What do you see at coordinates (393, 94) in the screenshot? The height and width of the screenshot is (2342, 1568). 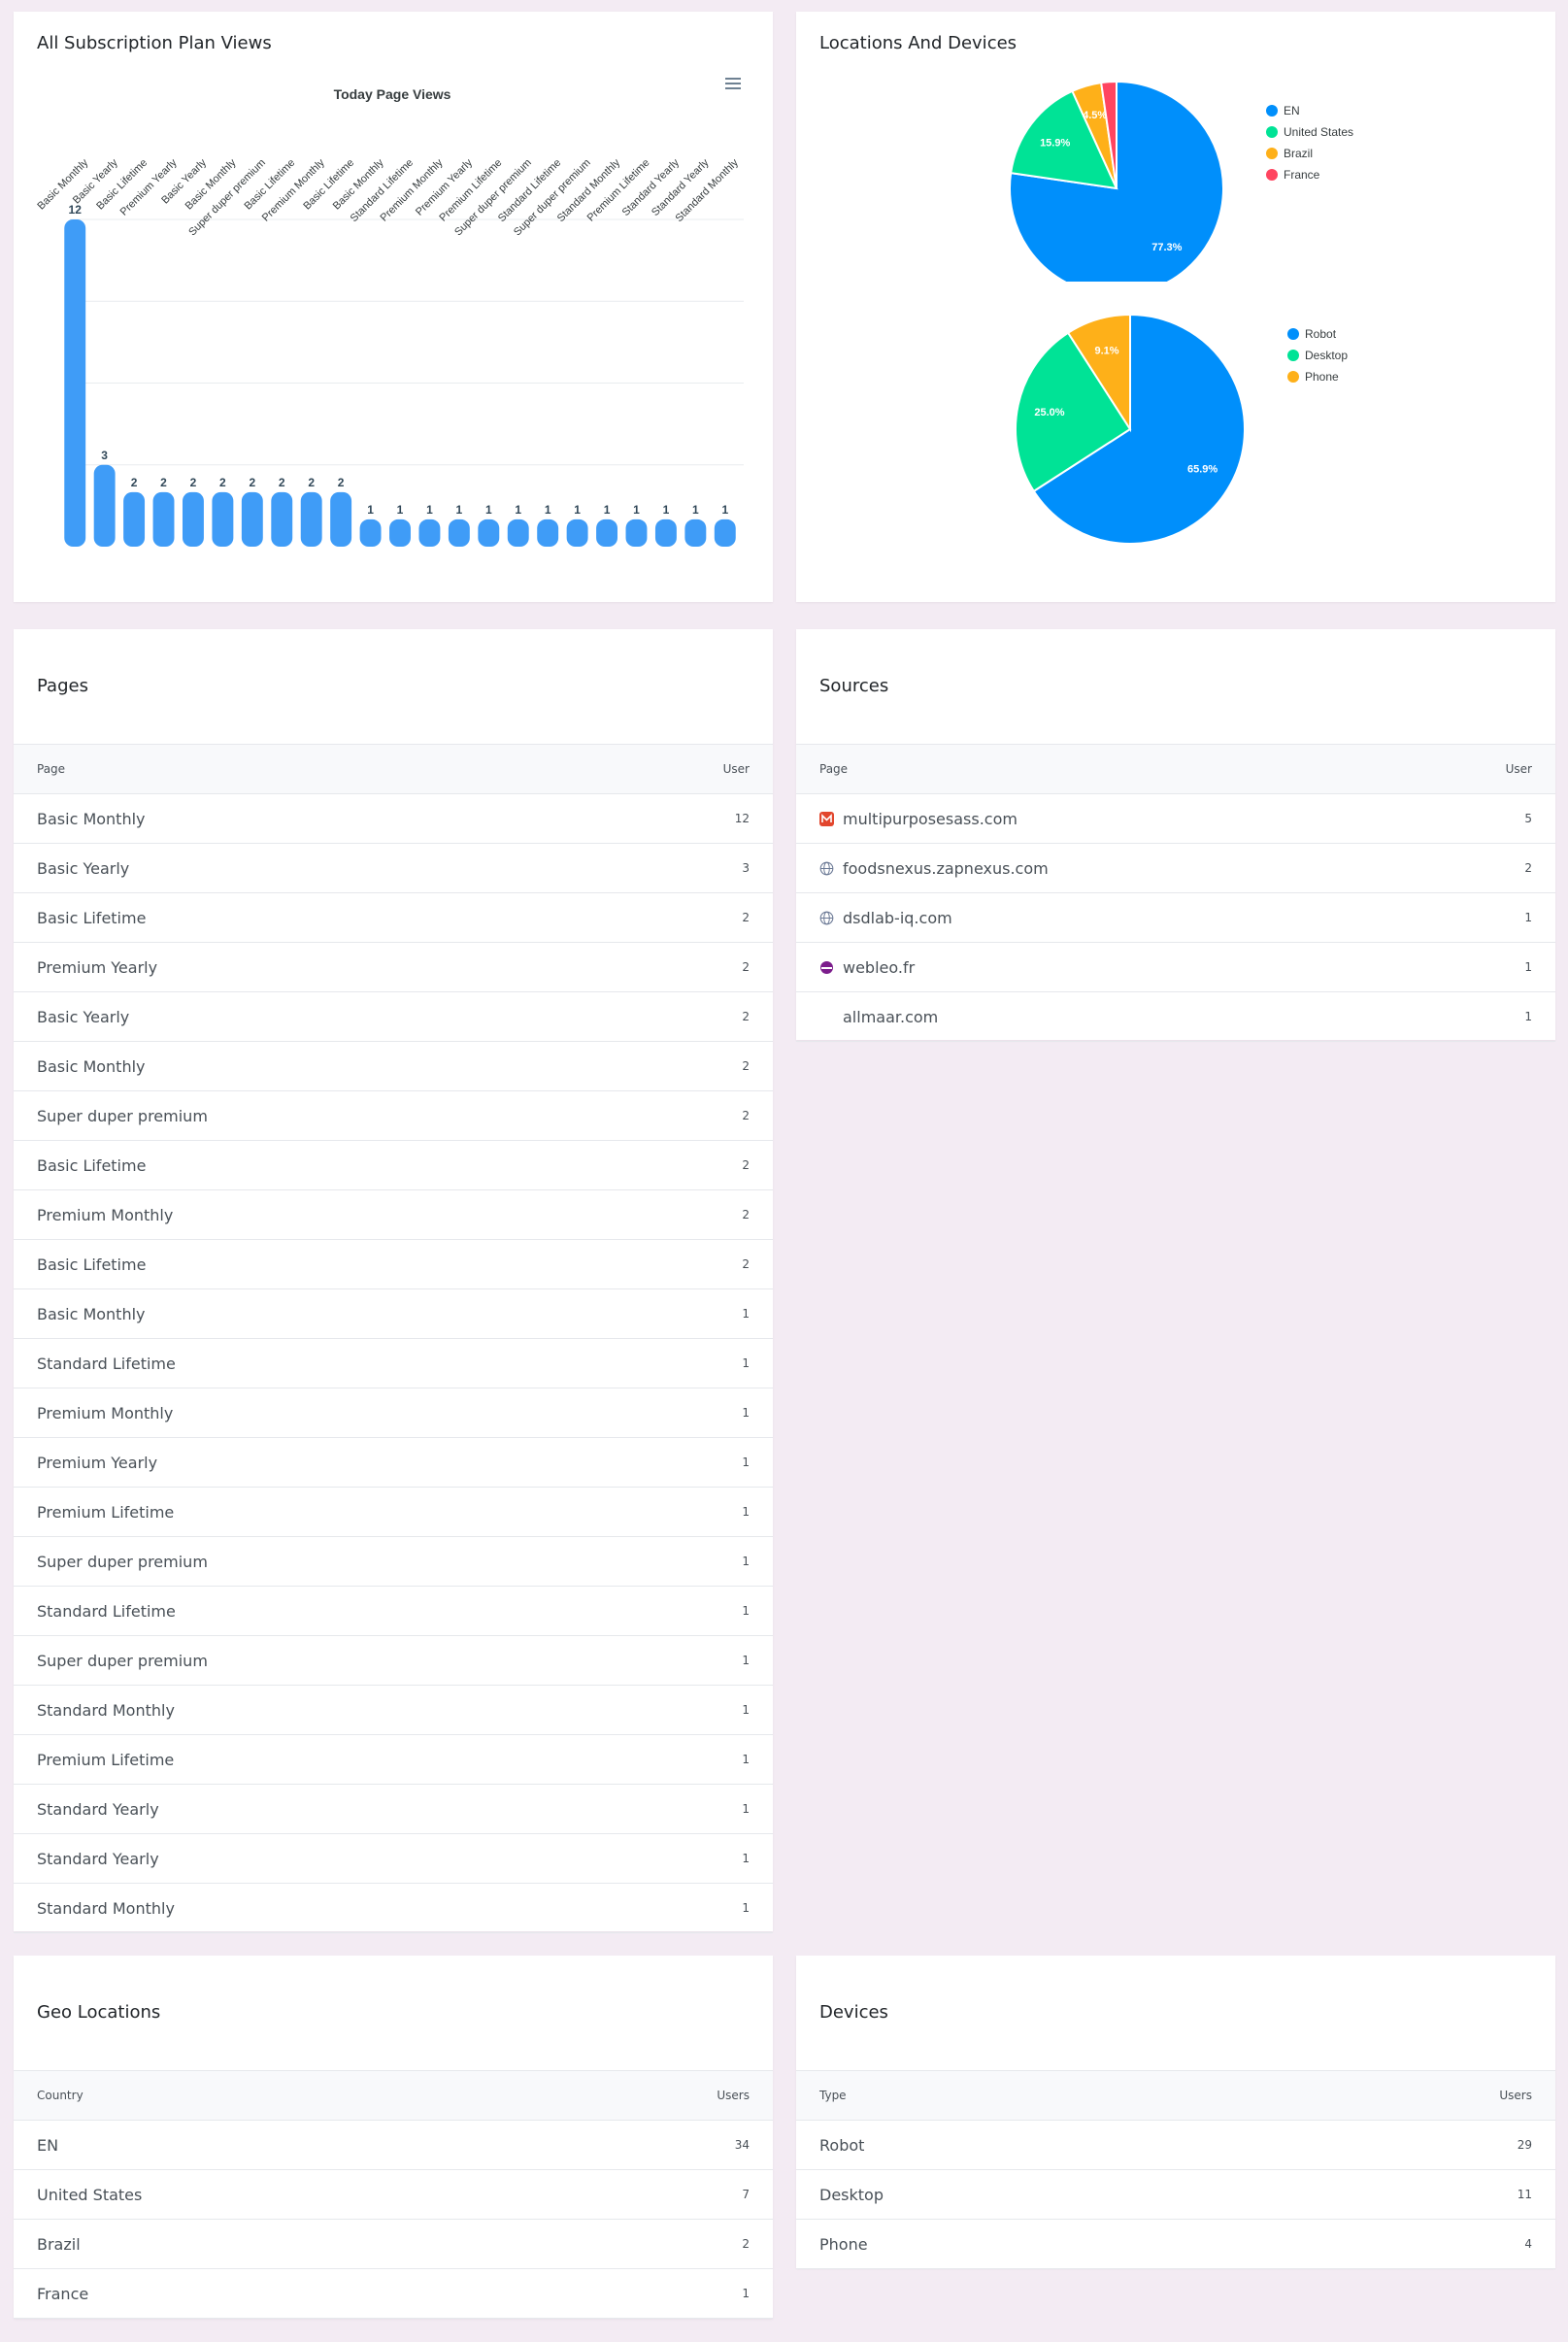 I see `chart-title: Today Page Views` at bounding box center [393, 94].